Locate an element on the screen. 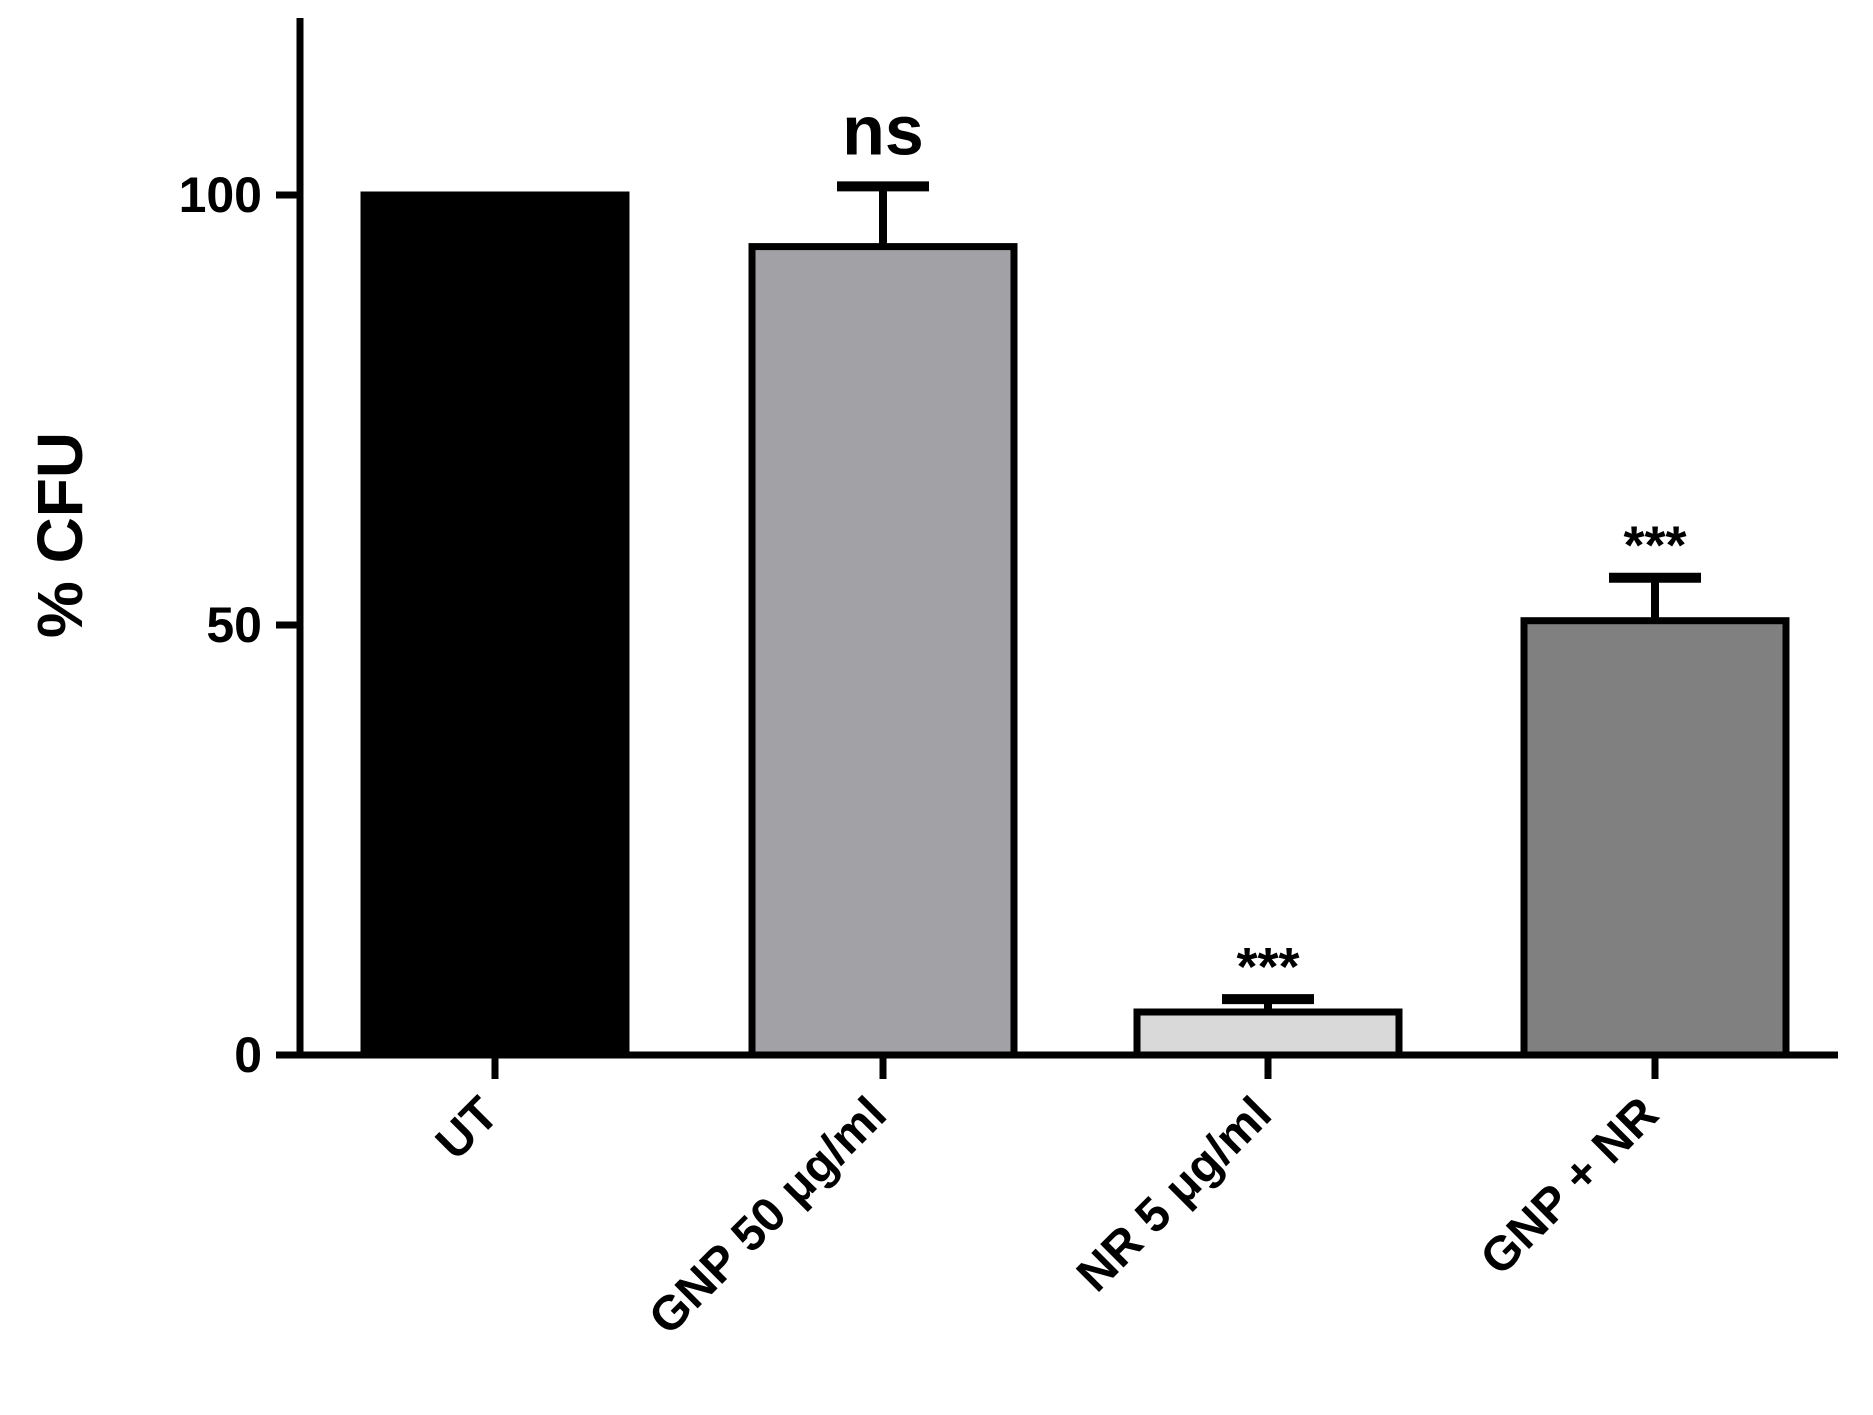  y-tick-label-100: 100 is located at coordinates (220, 195).